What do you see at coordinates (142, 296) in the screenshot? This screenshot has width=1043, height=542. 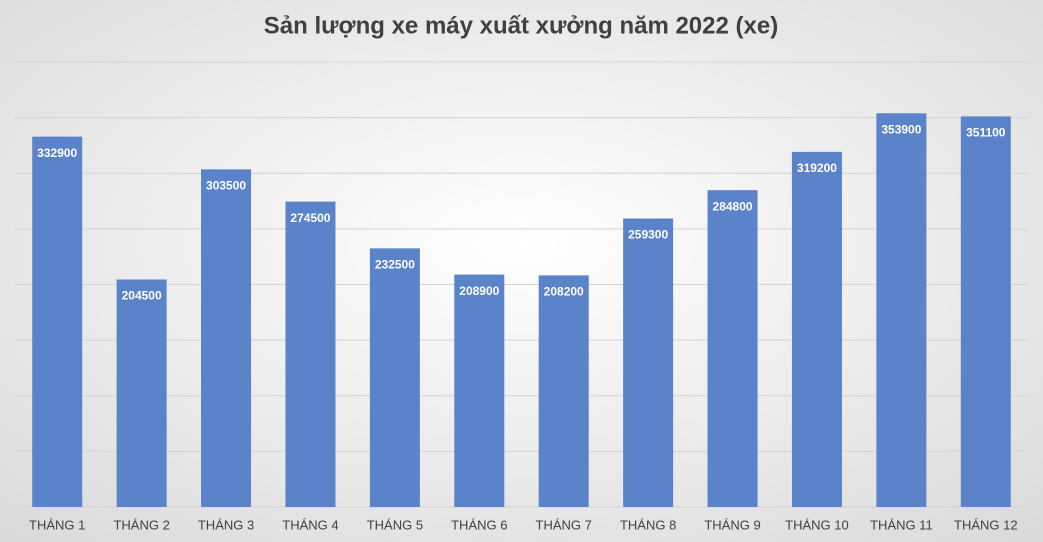 I see `data-label: 204500` at bounding box center [142, 296].